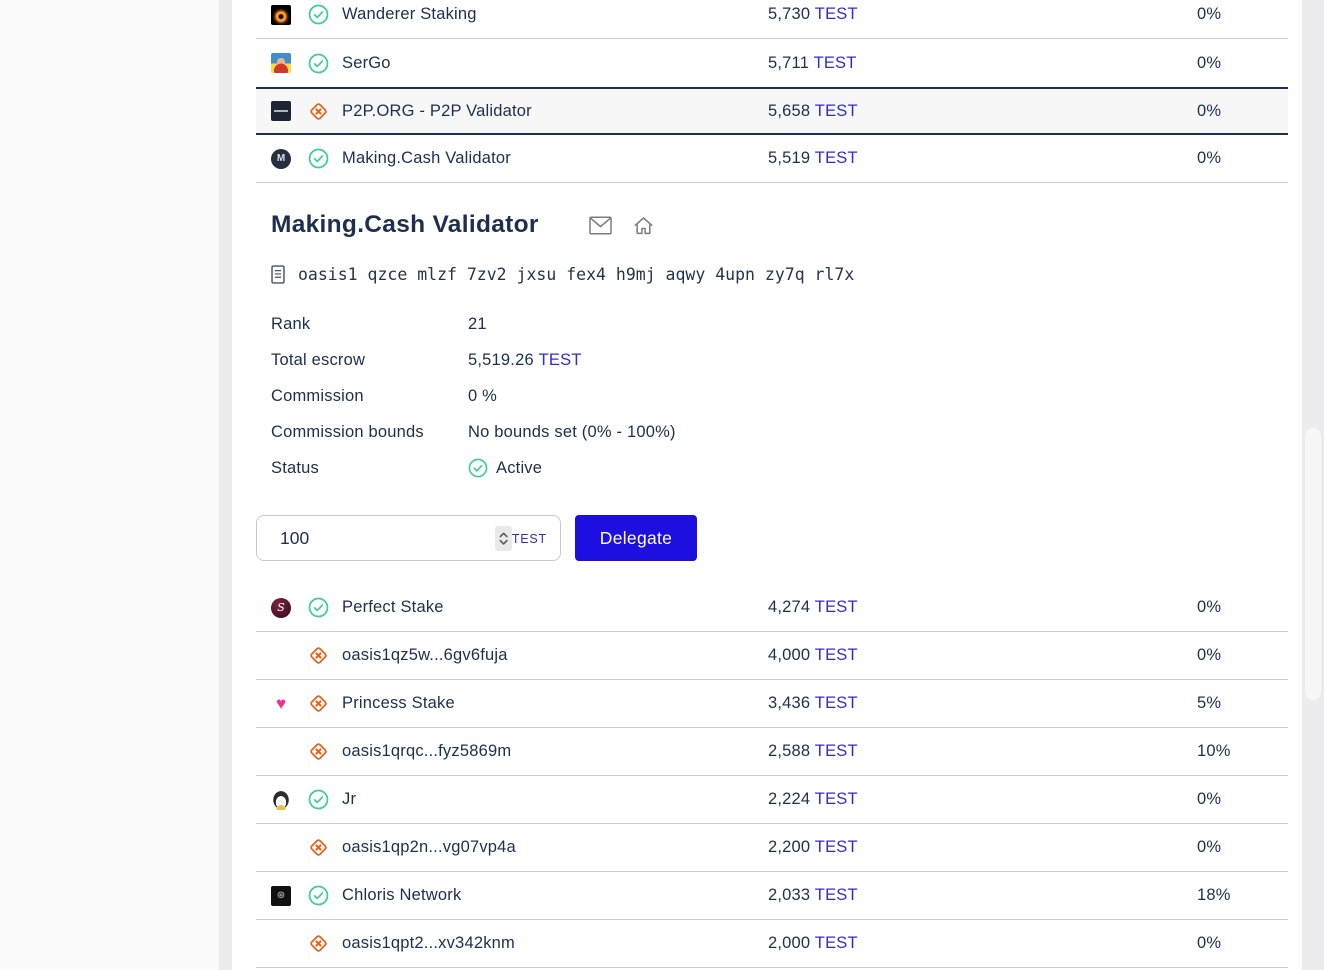 The width and height of the screenshot is (1324, 970). Describe the element at coordinates (789, 158) in the screenshot. I see `escrow-number: 5,519` at that location.